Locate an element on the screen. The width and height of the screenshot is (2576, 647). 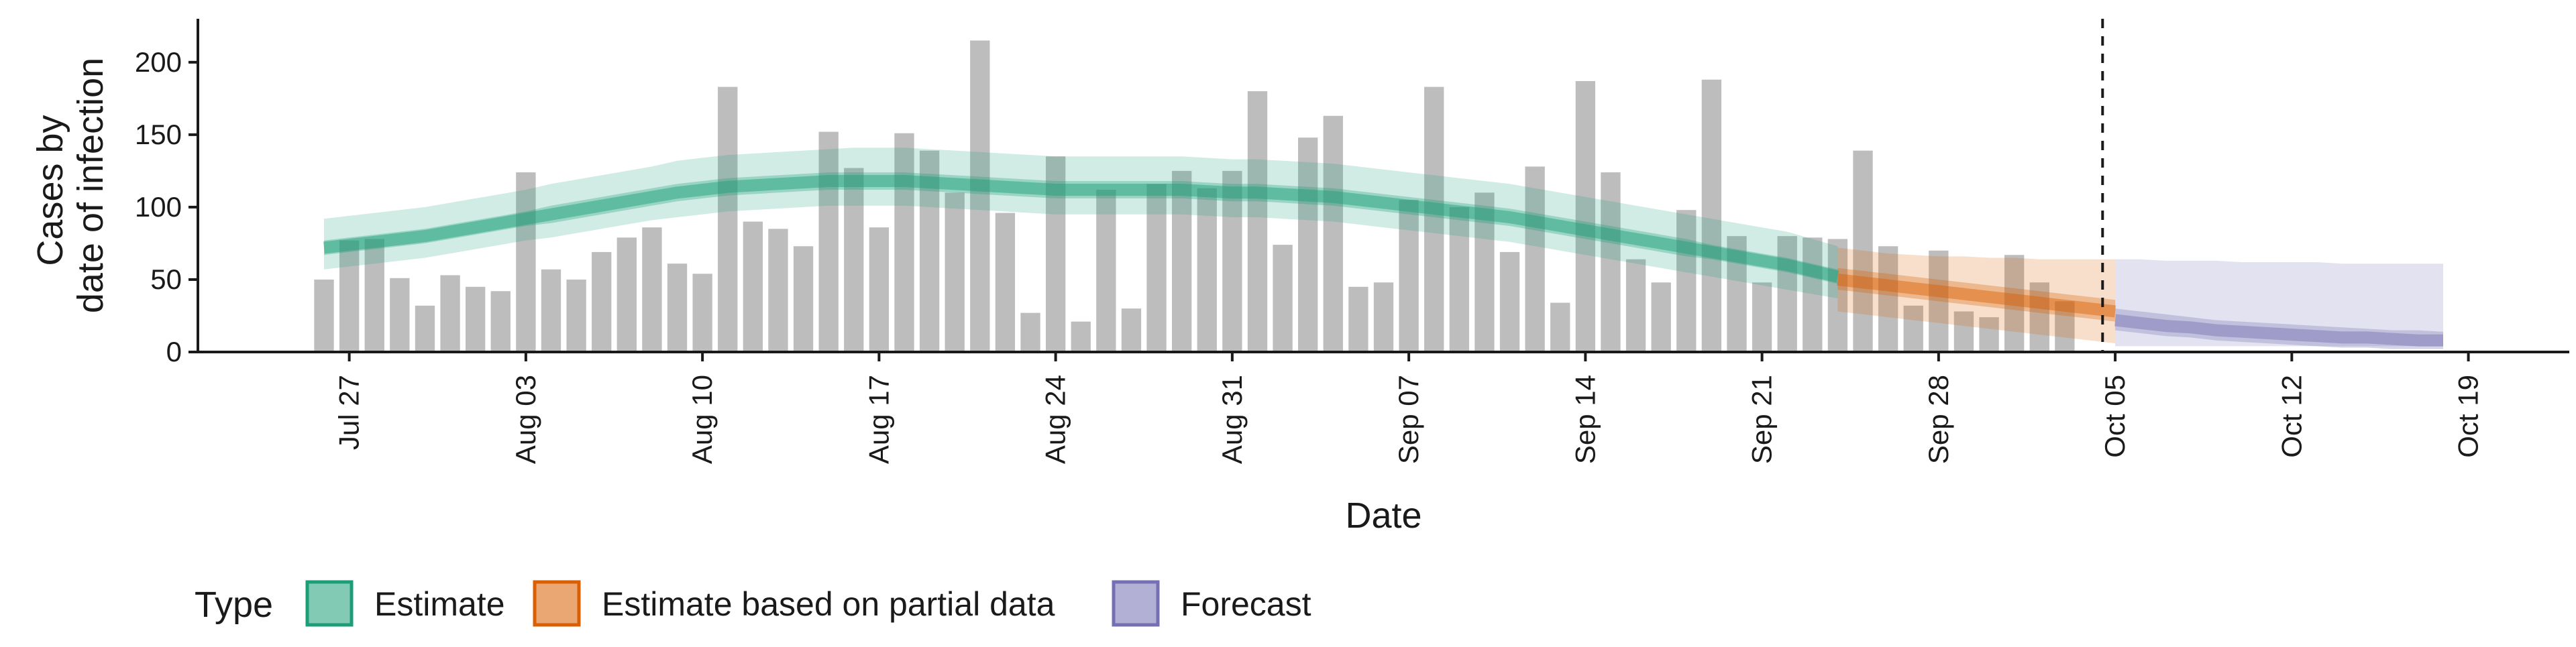
y-tick-label: 0 is located at coordinates (174, 351).